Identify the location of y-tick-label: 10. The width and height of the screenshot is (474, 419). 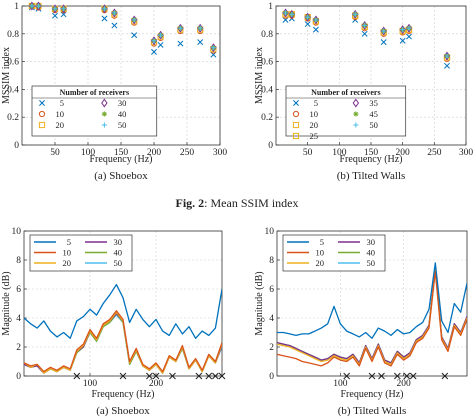
(270, 232).